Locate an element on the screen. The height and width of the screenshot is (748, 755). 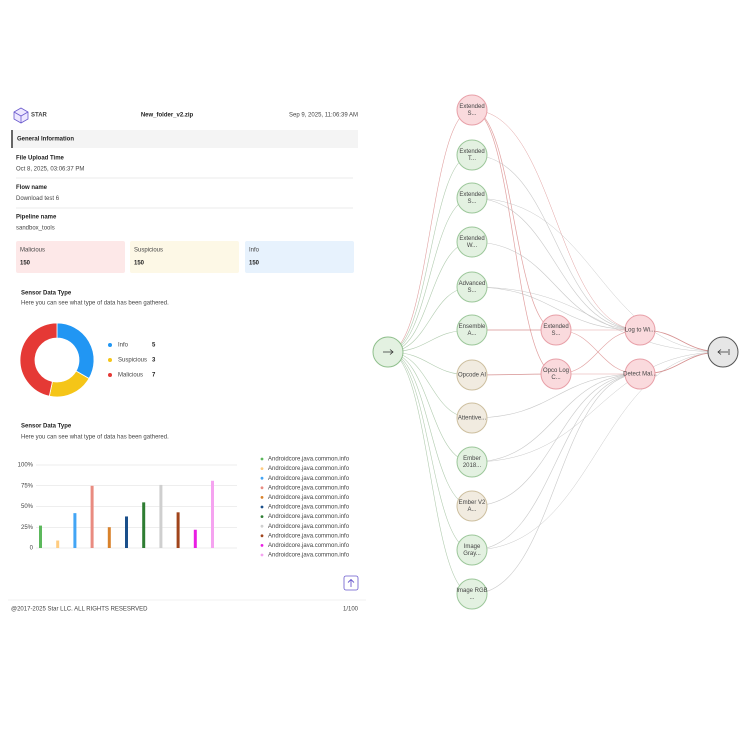
field-value: Oct 8, 2025, 03:06:37 PM is located at coordinates (50, 170).